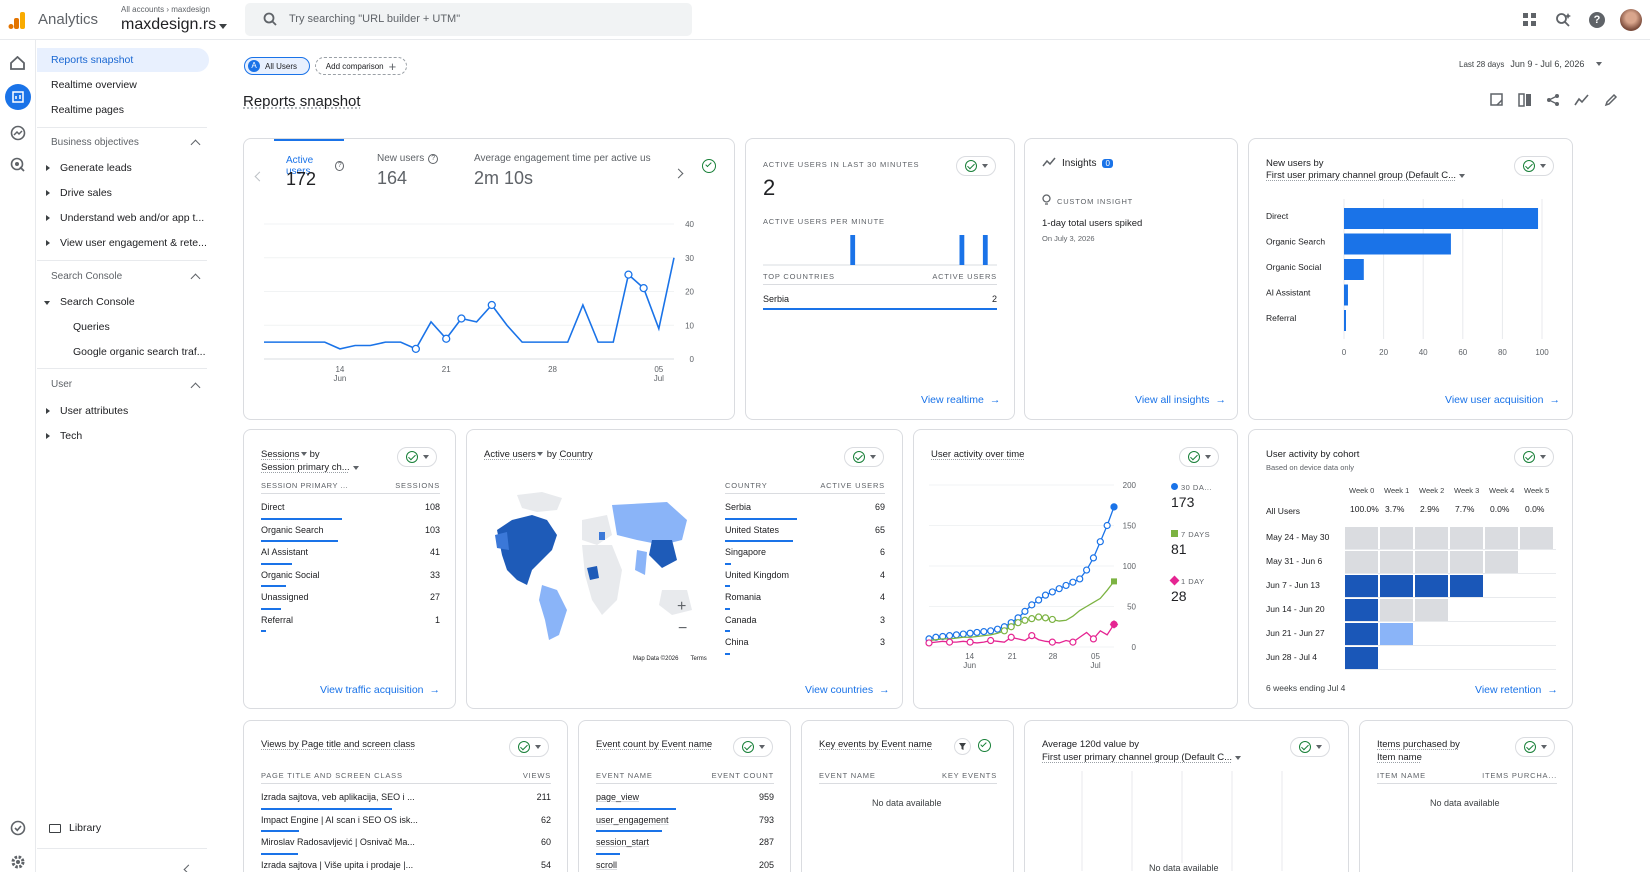 The image size is (1650, 872). I want to click on view-all-insights-link: View all insights →, so click(1180, 400).